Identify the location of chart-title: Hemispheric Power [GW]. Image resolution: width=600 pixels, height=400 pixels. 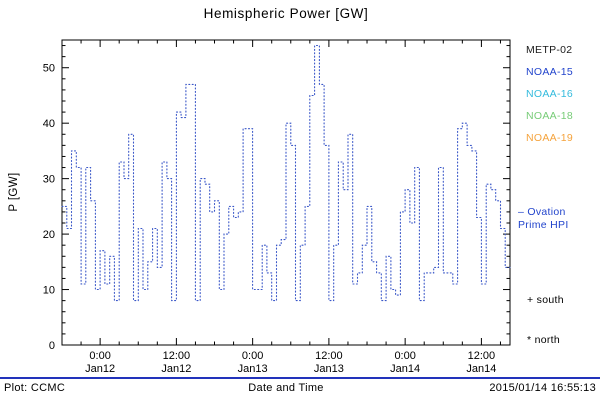
(286, 13).